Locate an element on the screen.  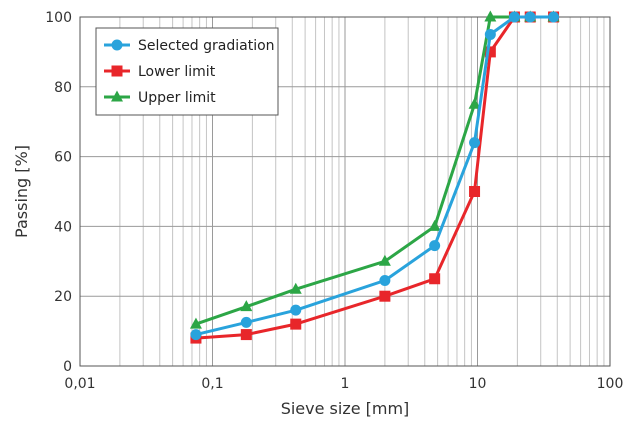
y-axis-title: Passing [%] is located at coordinates (21, 191).